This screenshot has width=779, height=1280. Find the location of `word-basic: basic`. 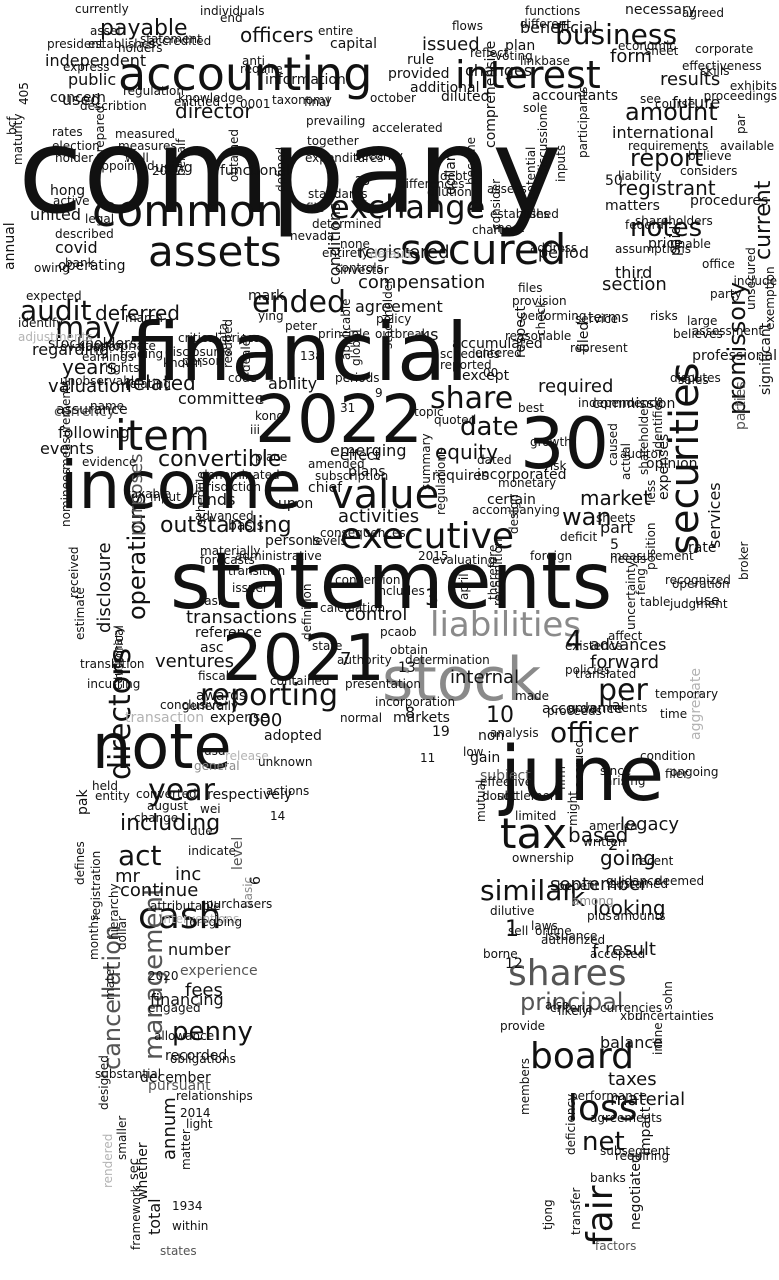

word-basic: basic is located at coordinates (248, 892).